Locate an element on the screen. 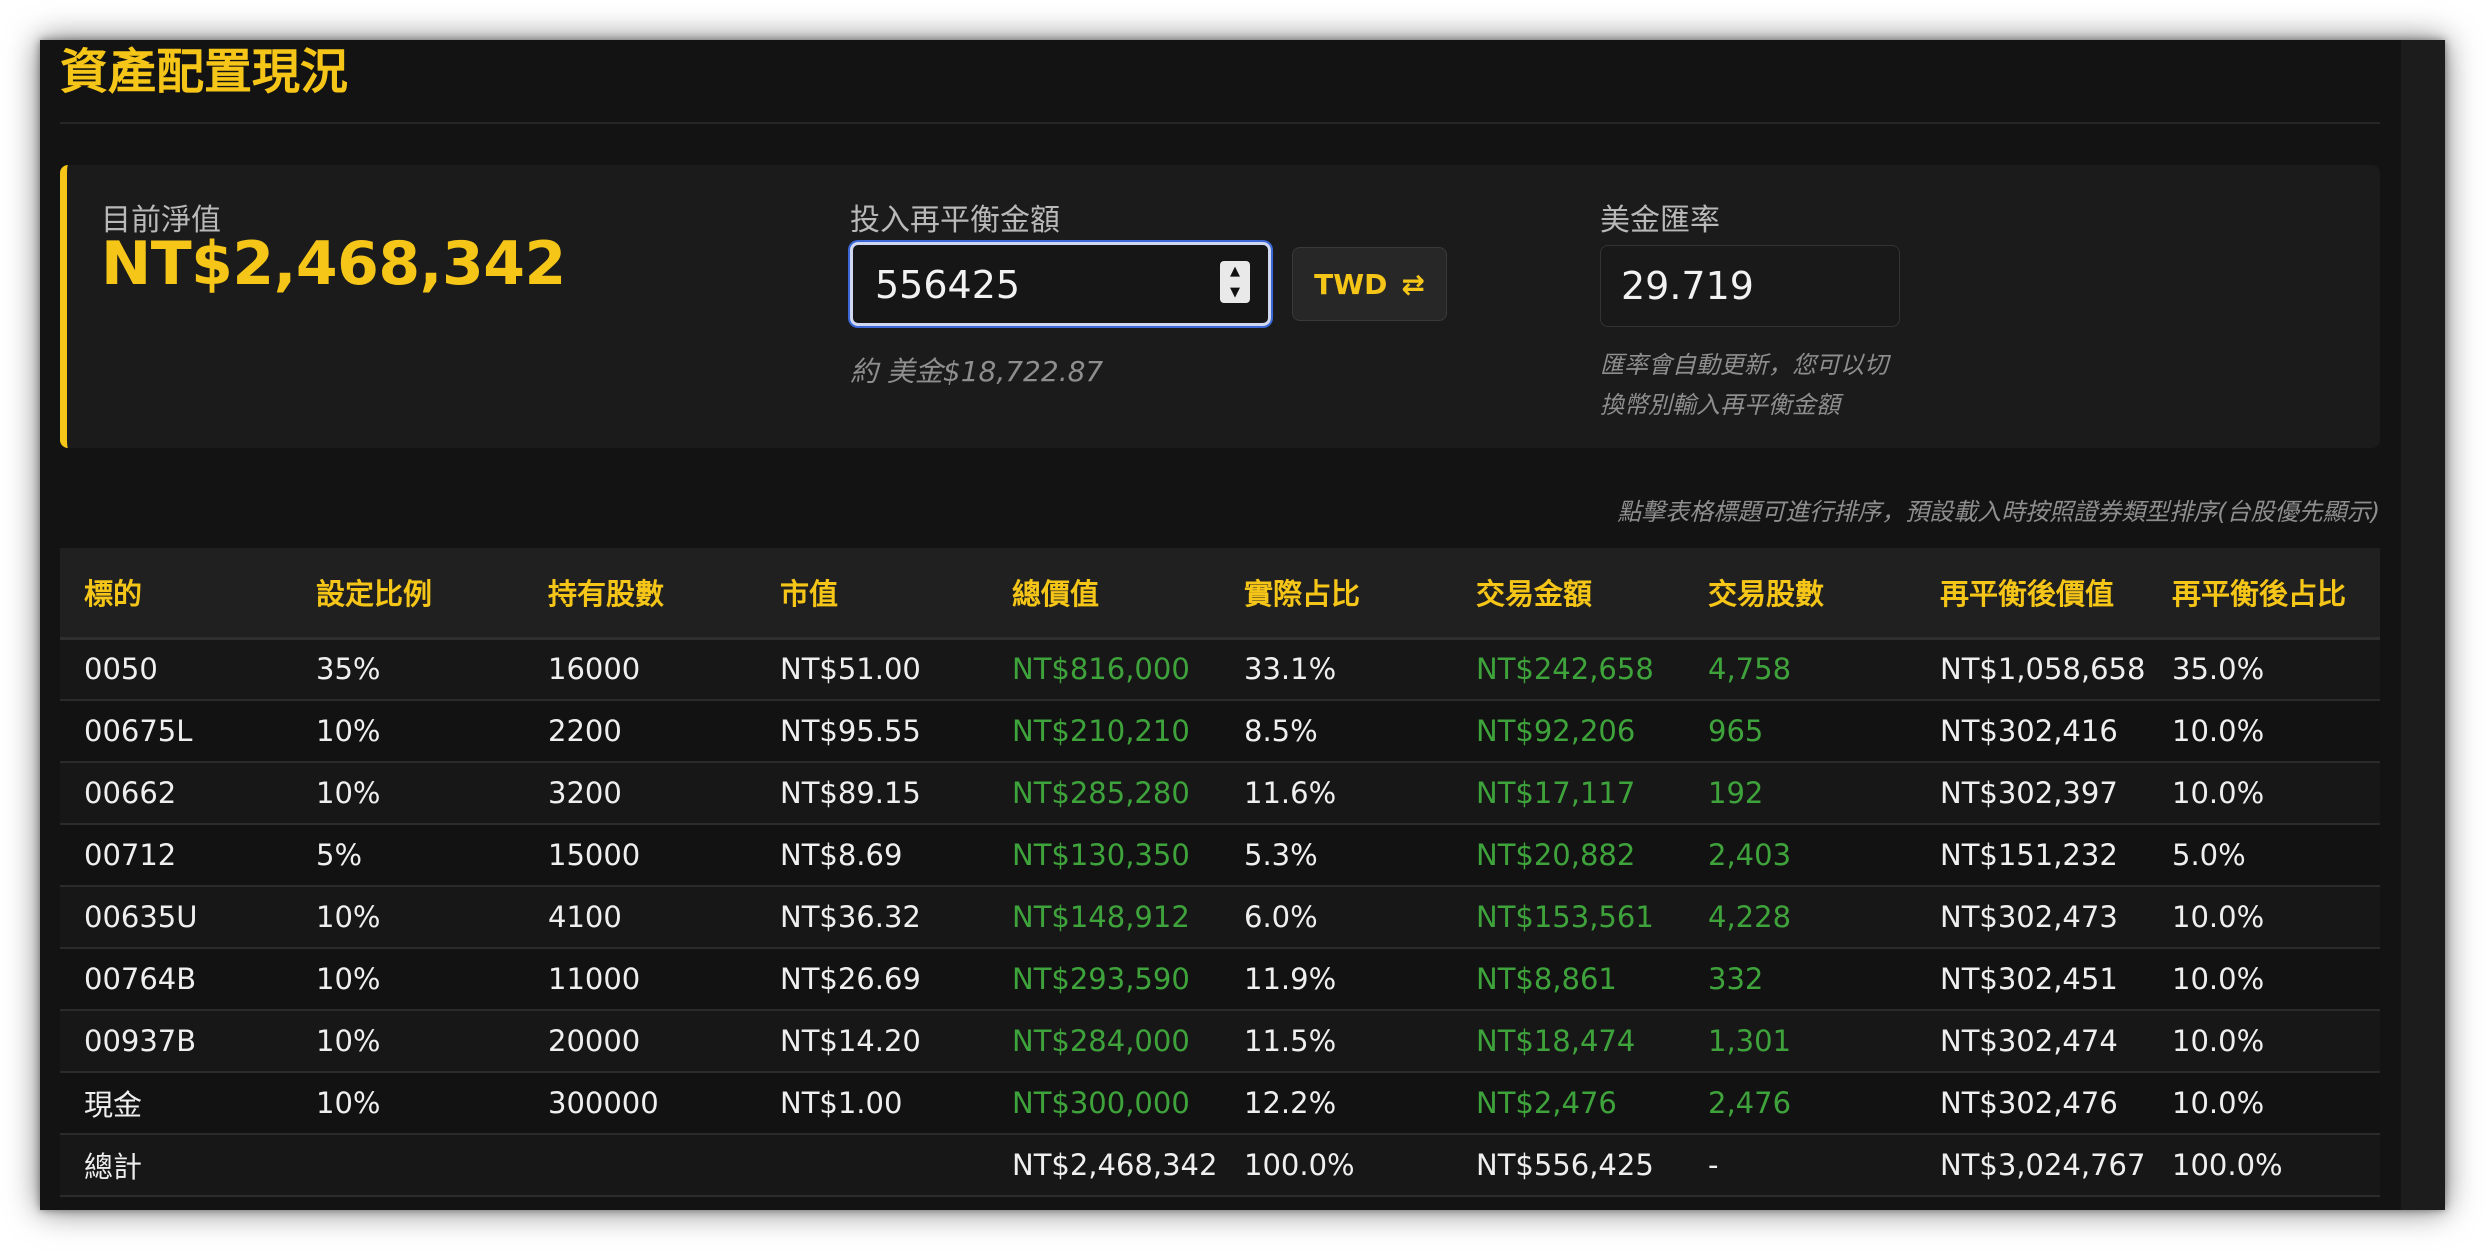 The height and width of the screenshot is (1252, 2486). cell-ticker: 00675L is located at coordinates (138, 731).